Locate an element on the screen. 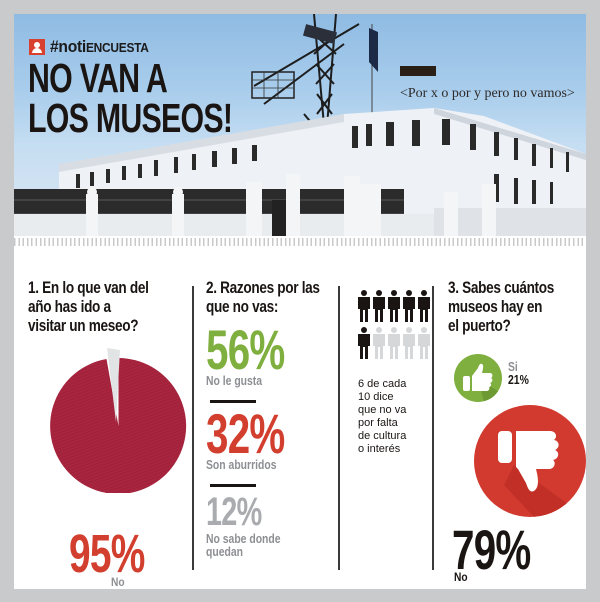 The image size is (600, 602). text-line: de cultura is located at coordinates (382, 436).